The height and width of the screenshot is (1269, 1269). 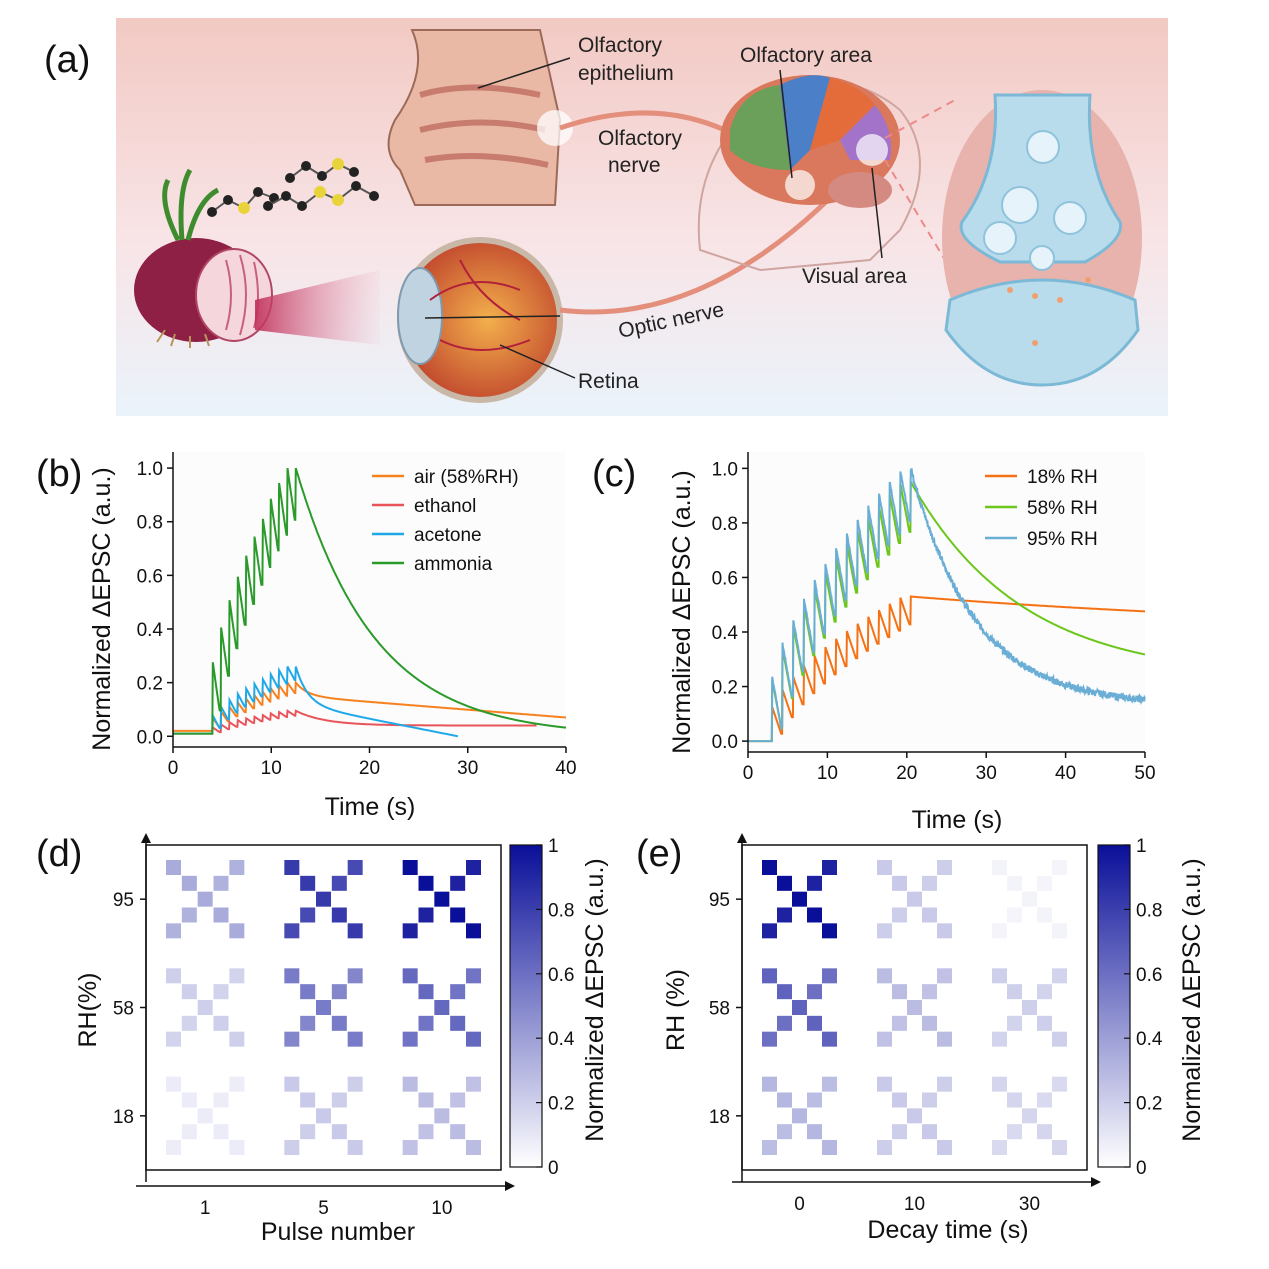 I want to click on chart-d-plot-area: 18 58 95 1 5 10 0 0.2 0.4 0.6 0.8 1, so click(x=344, y=1026).